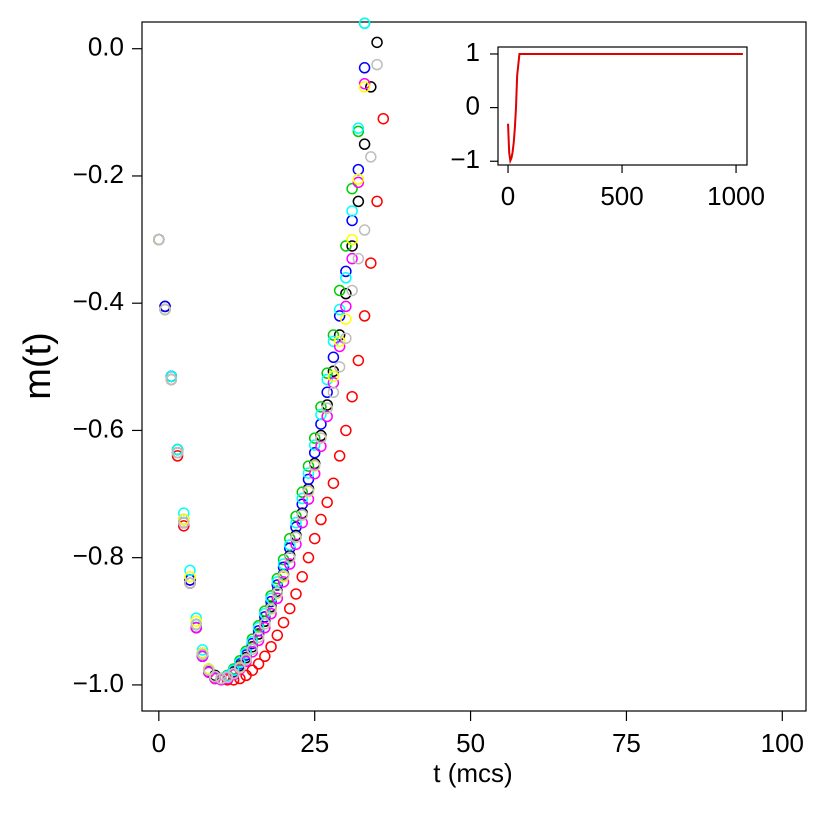 This screenshot has height=830, width=830. What do you see at coordinates (98, 428) in the screenshot?
I see `y-tick-label: −0.6` at bounding box center [98, 428].